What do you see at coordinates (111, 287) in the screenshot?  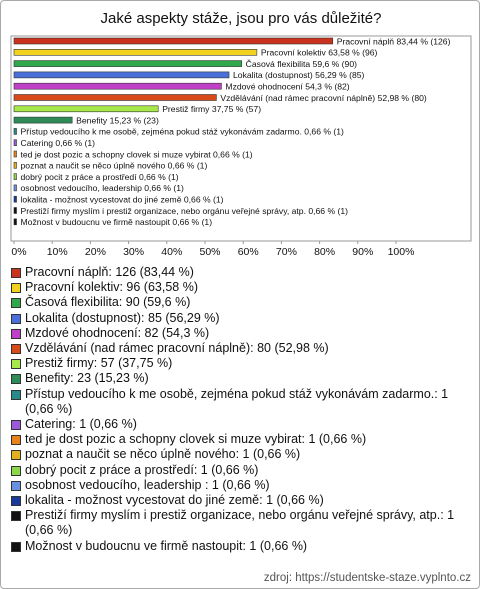 I see `legend-label: Pracovní kolektiv: 96 (63,58 %)` at bounding box center [111, 287].